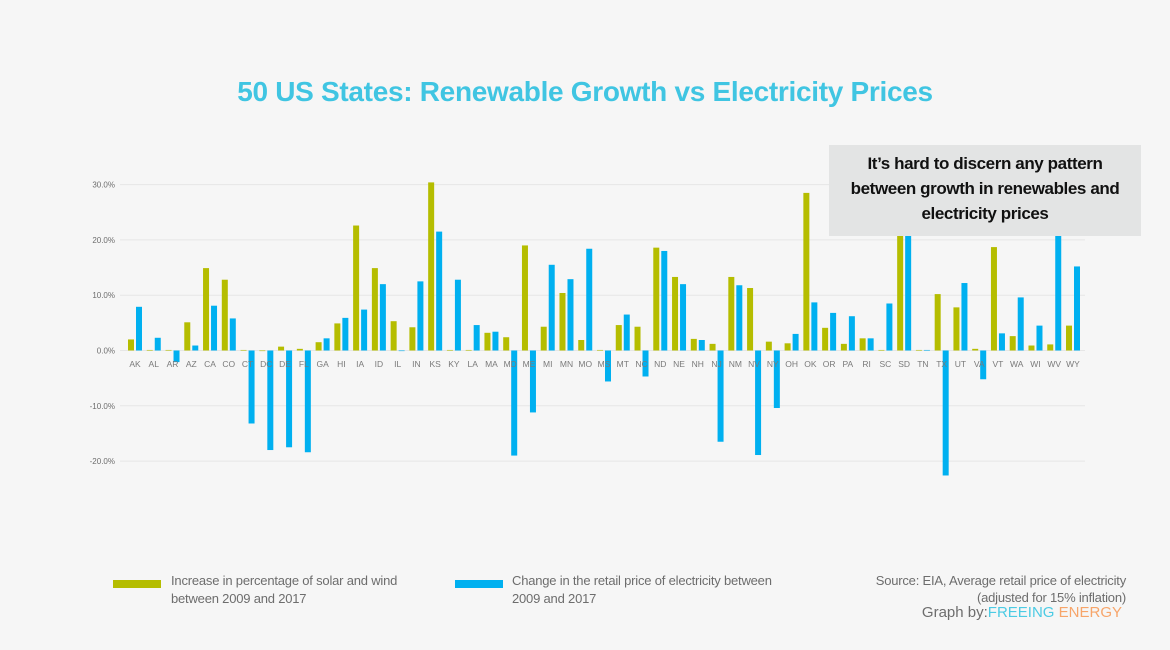 The image size is (1170, 650). I want to click on bar-price-ca, so click(214, 328).